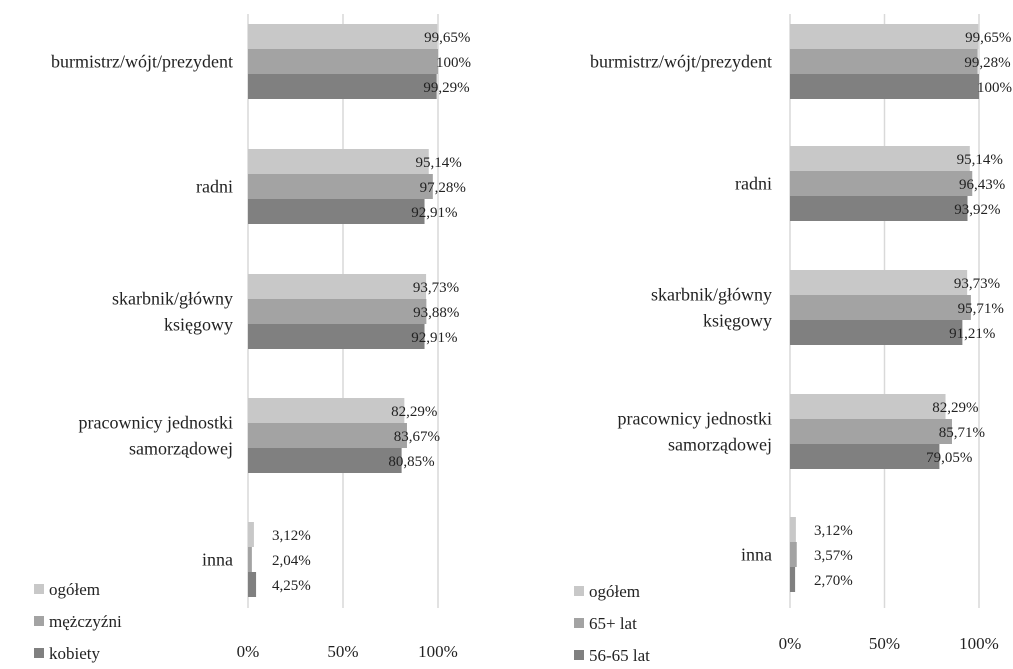 This screenshot has height=669, width=1013. I want to click on data-label: 93,88%, so click(436, 313).